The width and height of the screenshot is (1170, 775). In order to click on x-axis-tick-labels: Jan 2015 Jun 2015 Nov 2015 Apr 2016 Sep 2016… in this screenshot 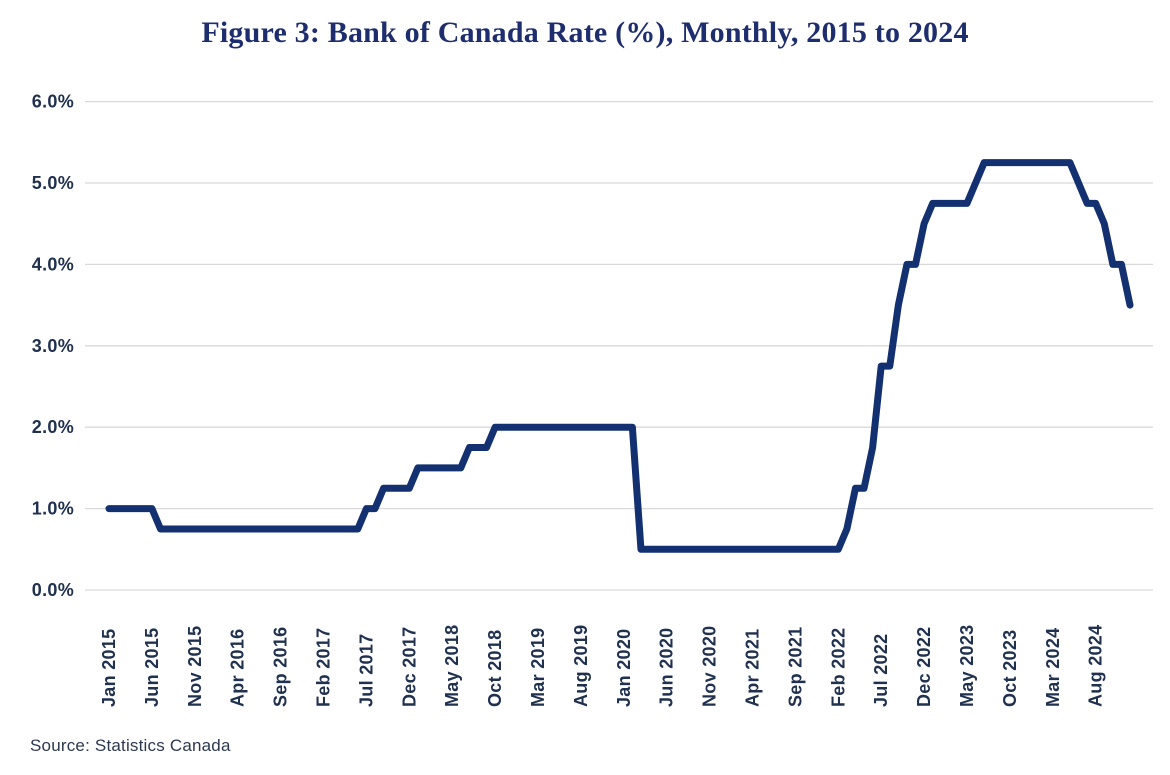, I will do `click(602, 666)`.